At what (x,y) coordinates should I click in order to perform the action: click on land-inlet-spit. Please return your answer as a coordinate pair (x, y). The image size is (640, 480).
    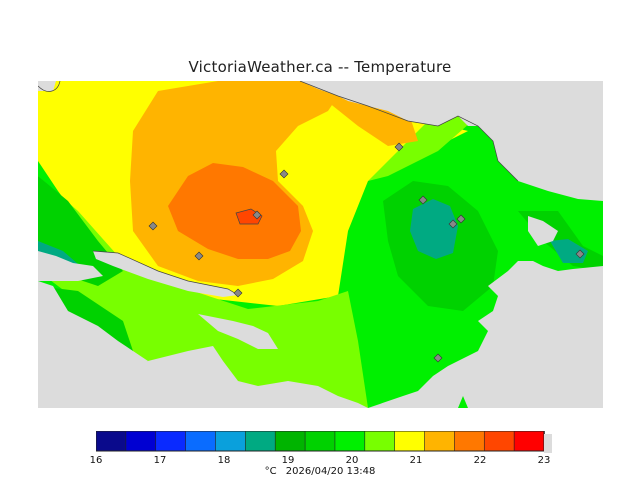
    Looking at the image, I should click on (165, 274).